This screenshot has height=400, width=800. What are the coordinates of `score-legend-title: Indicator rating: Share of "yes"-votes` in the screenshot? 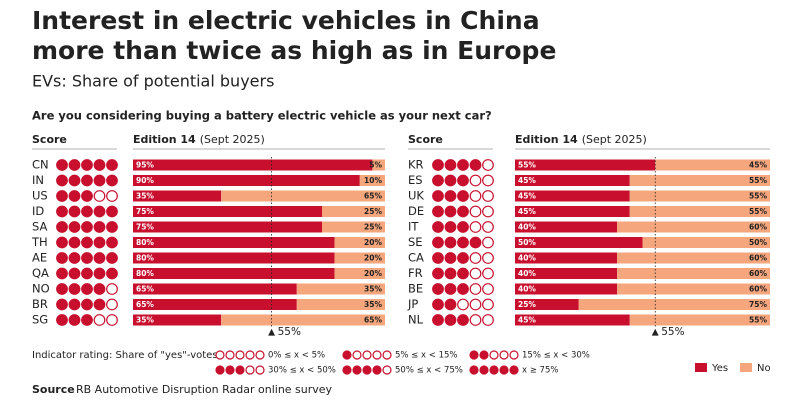 It's located at (125, 355).